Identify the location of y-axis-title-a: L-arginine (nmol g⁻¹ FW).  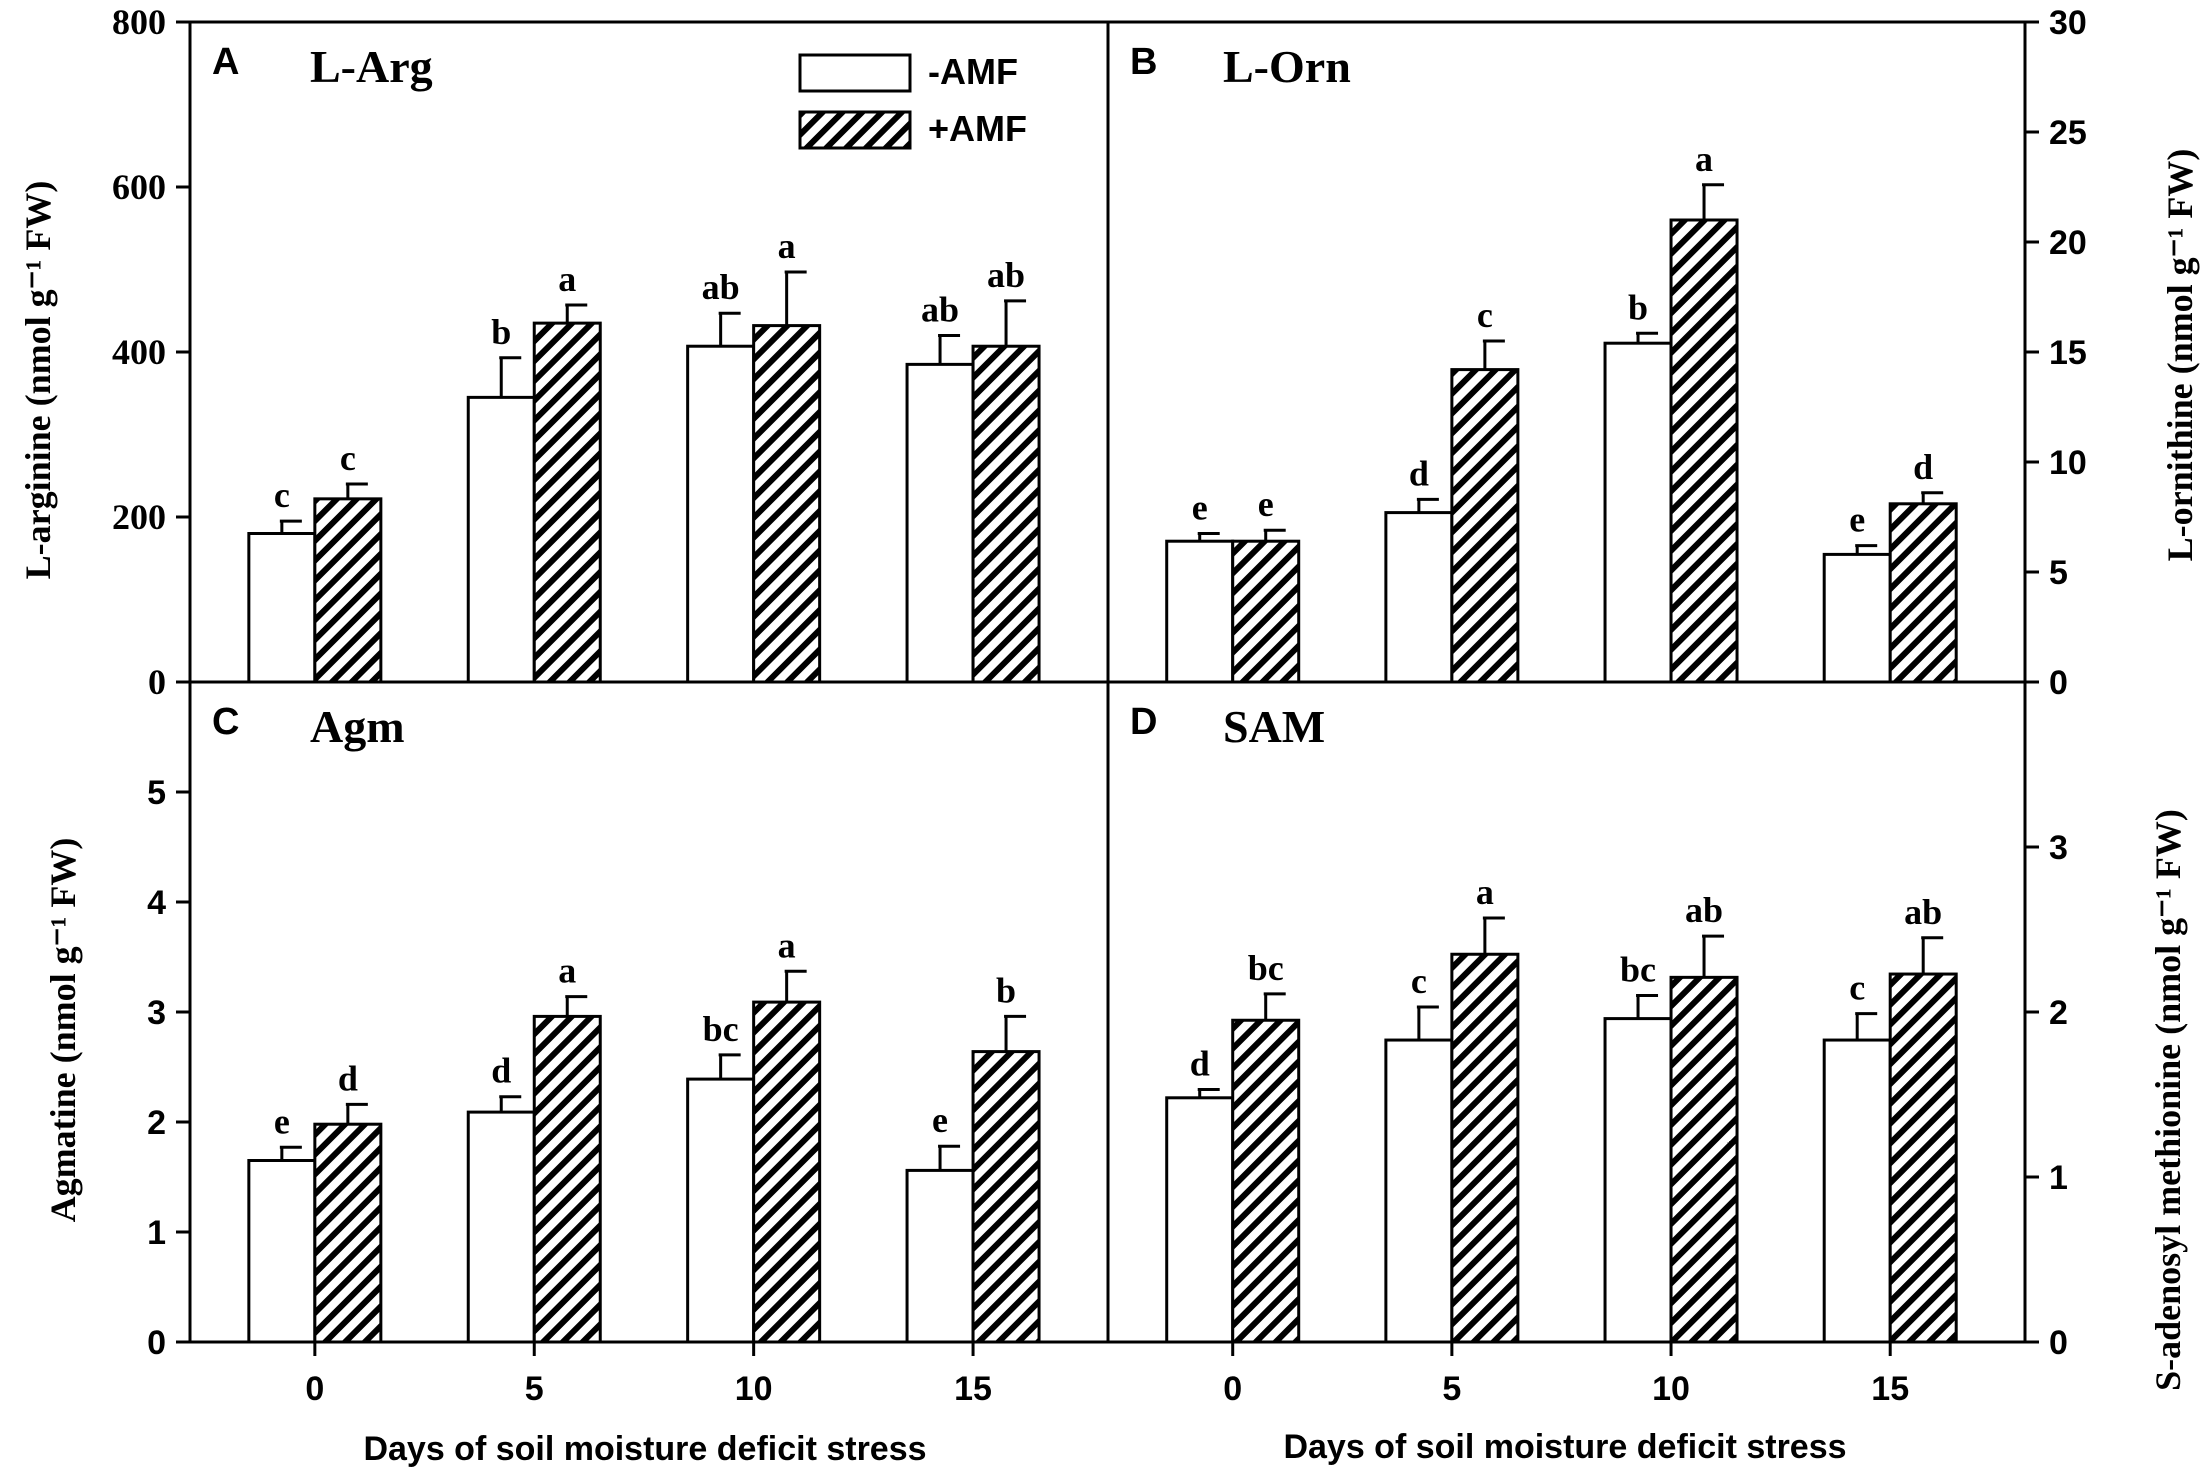
(38, 380).